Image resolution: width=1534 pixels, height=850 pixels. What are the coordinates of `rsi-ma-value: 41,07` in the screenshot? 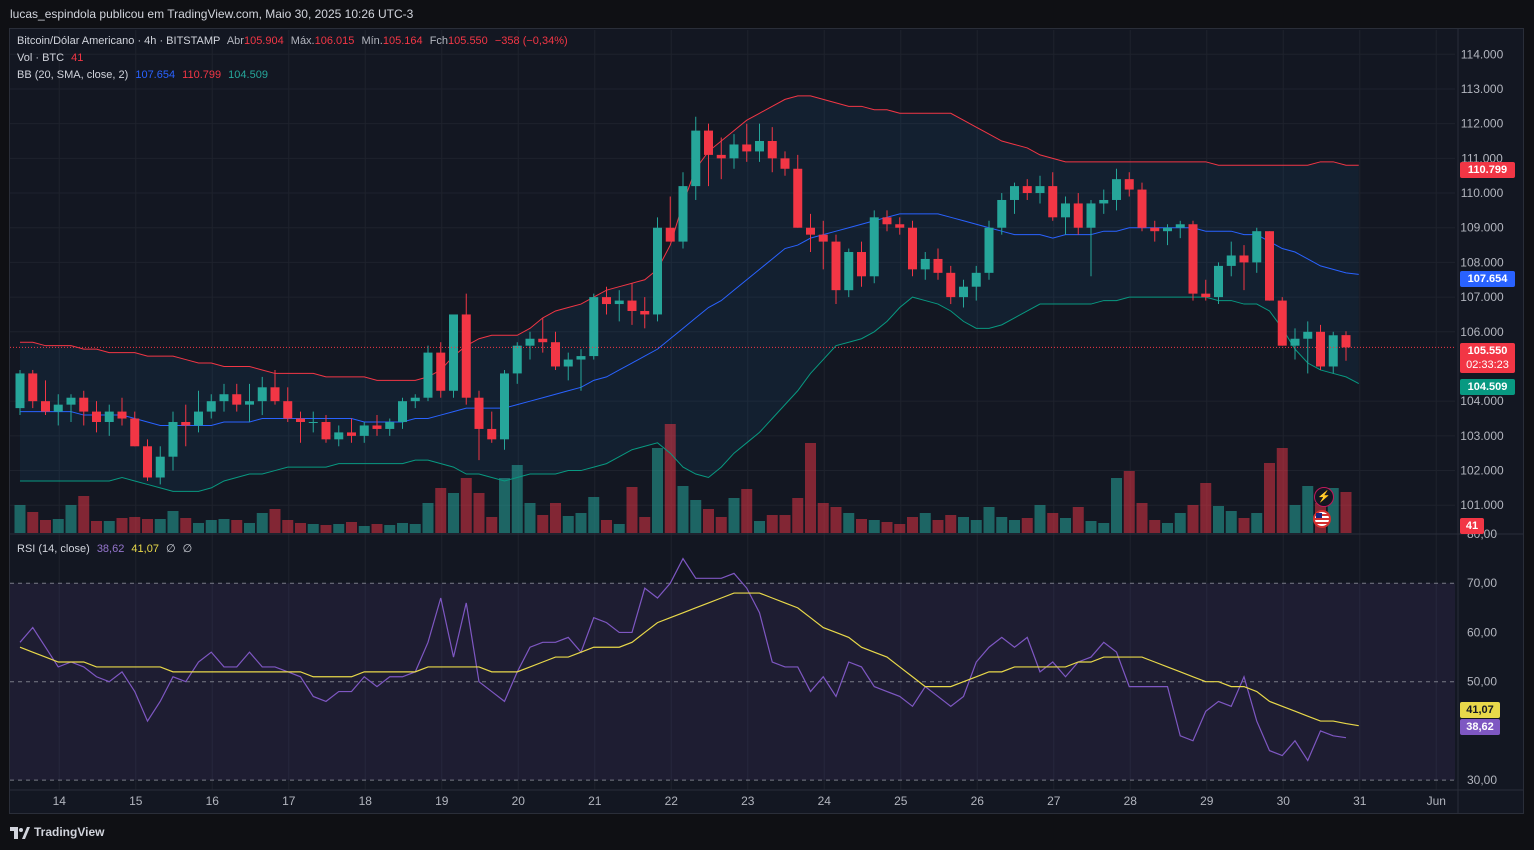 It's located at (145, 549).